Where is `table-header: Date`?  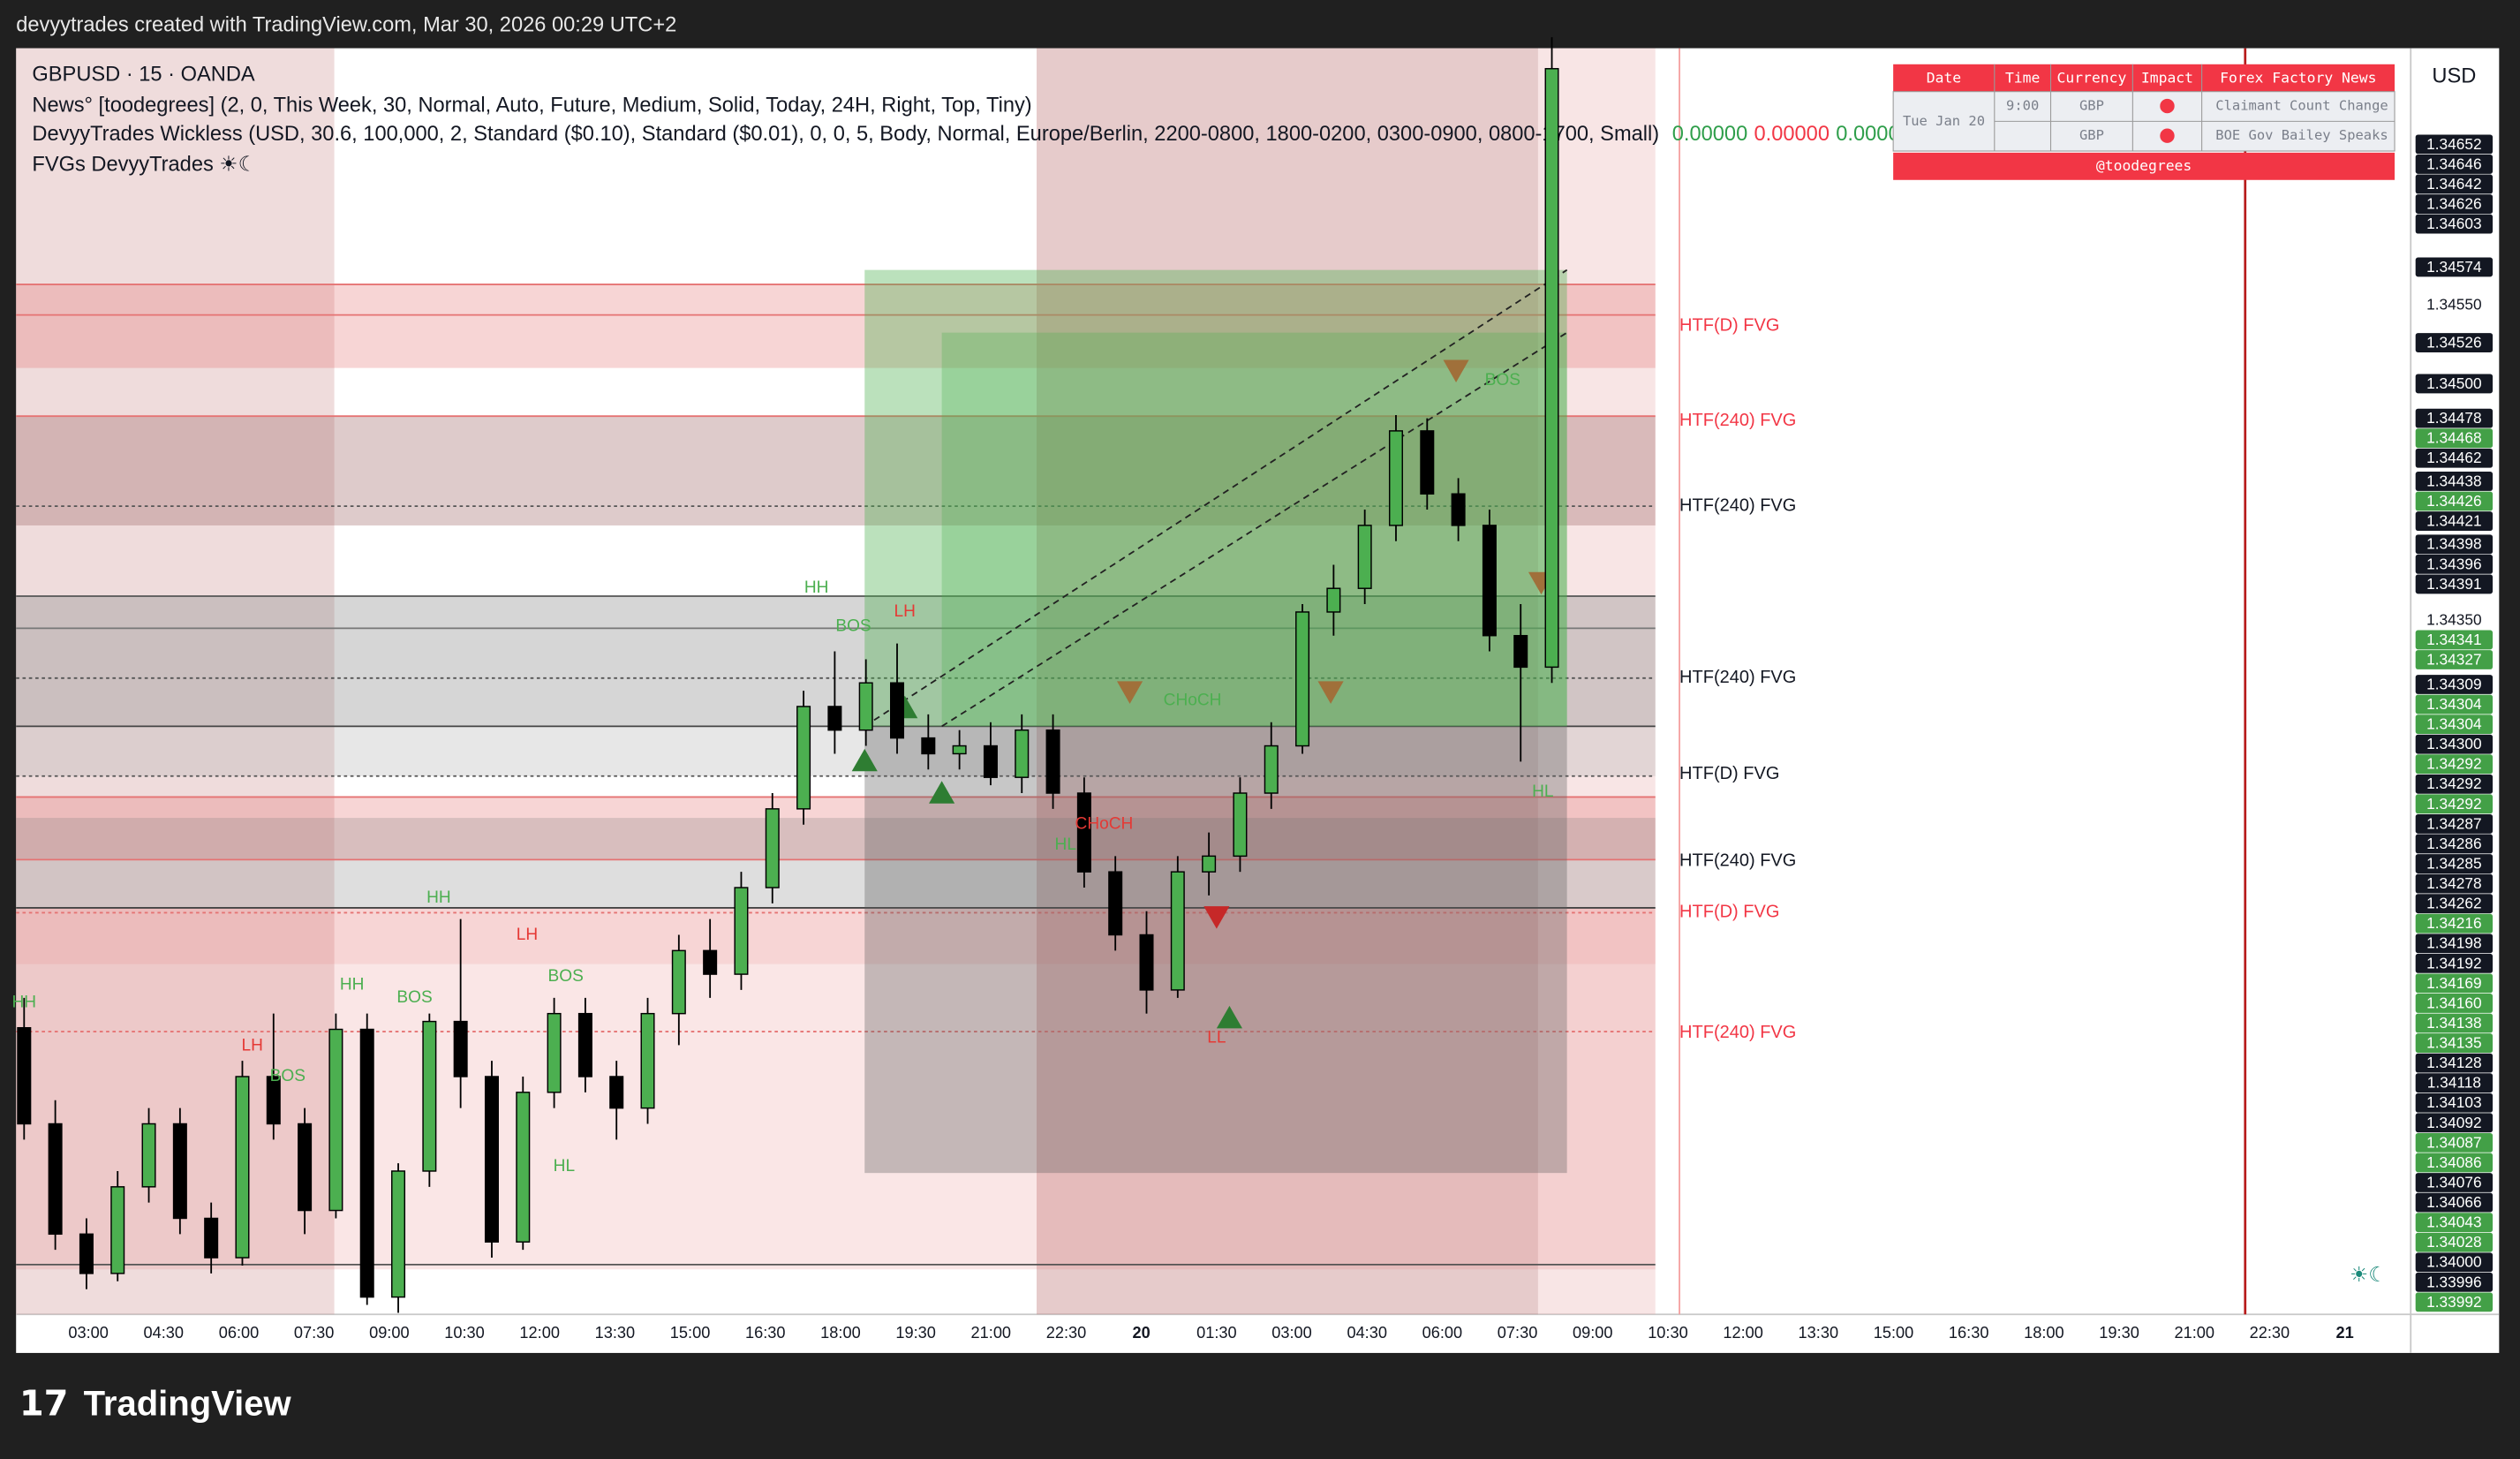 table-header: Date is located at coordinates (1944, 78).